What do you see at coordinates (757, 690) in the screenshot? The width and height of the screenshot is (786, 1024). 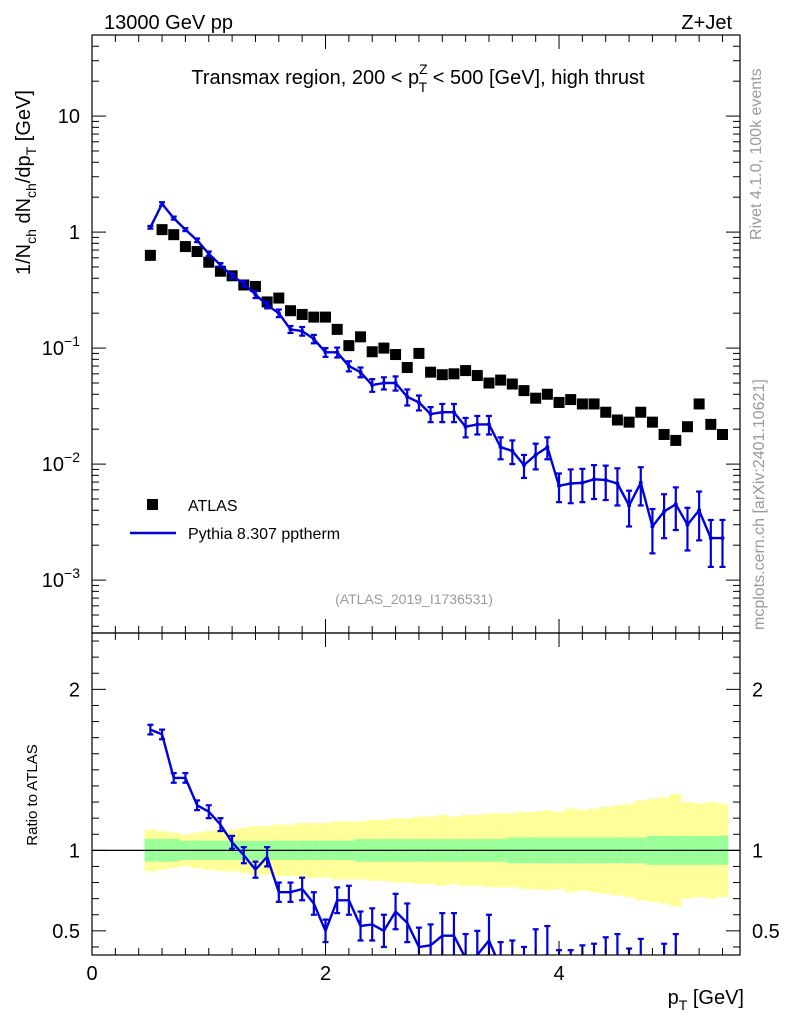 I see `ratio-tick-label-right: 2` at bounding box center [757, 690].